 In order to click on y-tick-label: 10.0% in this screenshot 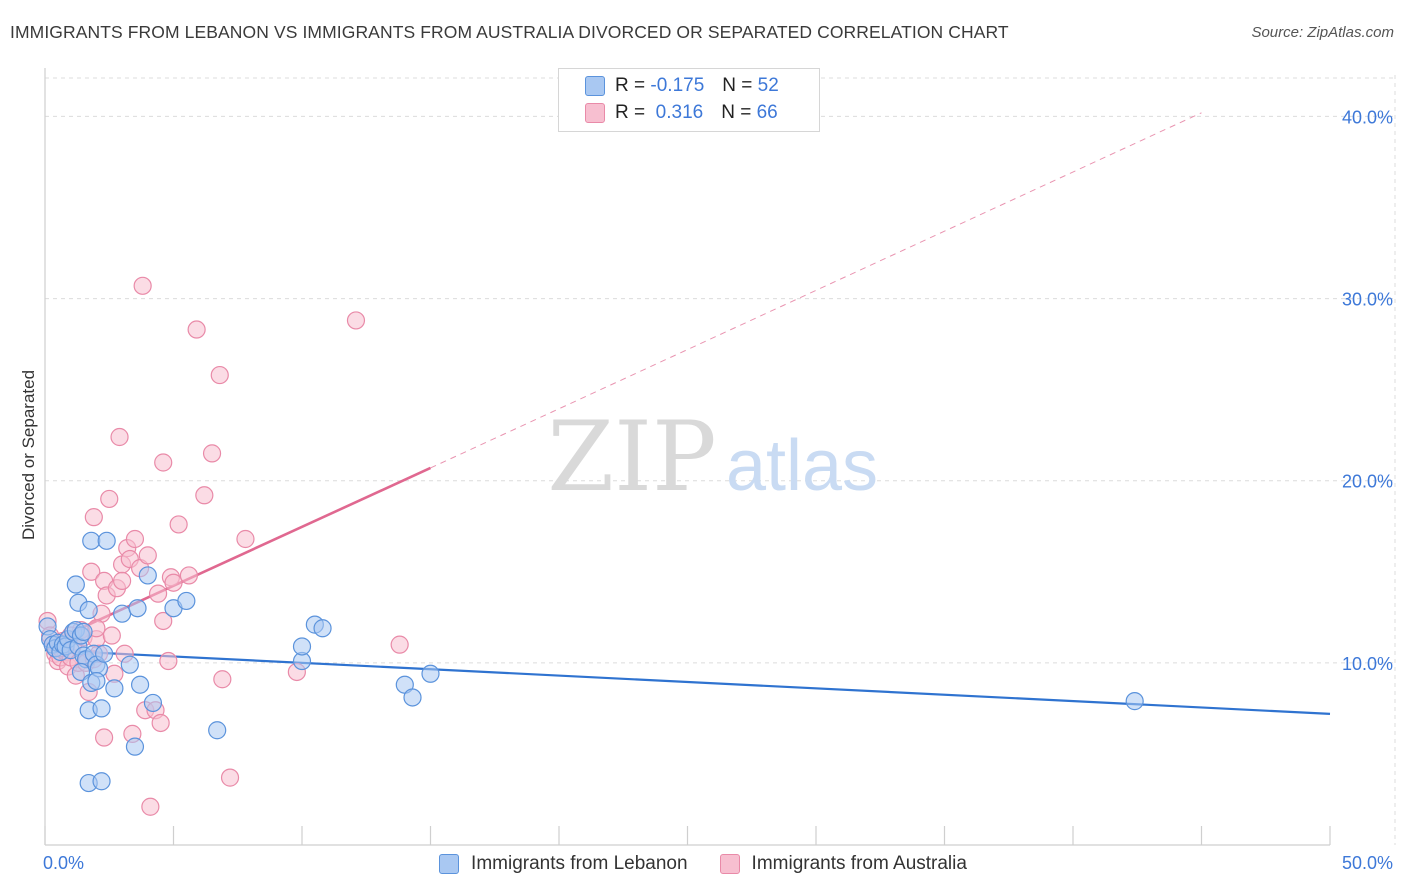, I will do `click(1367, 664)`.